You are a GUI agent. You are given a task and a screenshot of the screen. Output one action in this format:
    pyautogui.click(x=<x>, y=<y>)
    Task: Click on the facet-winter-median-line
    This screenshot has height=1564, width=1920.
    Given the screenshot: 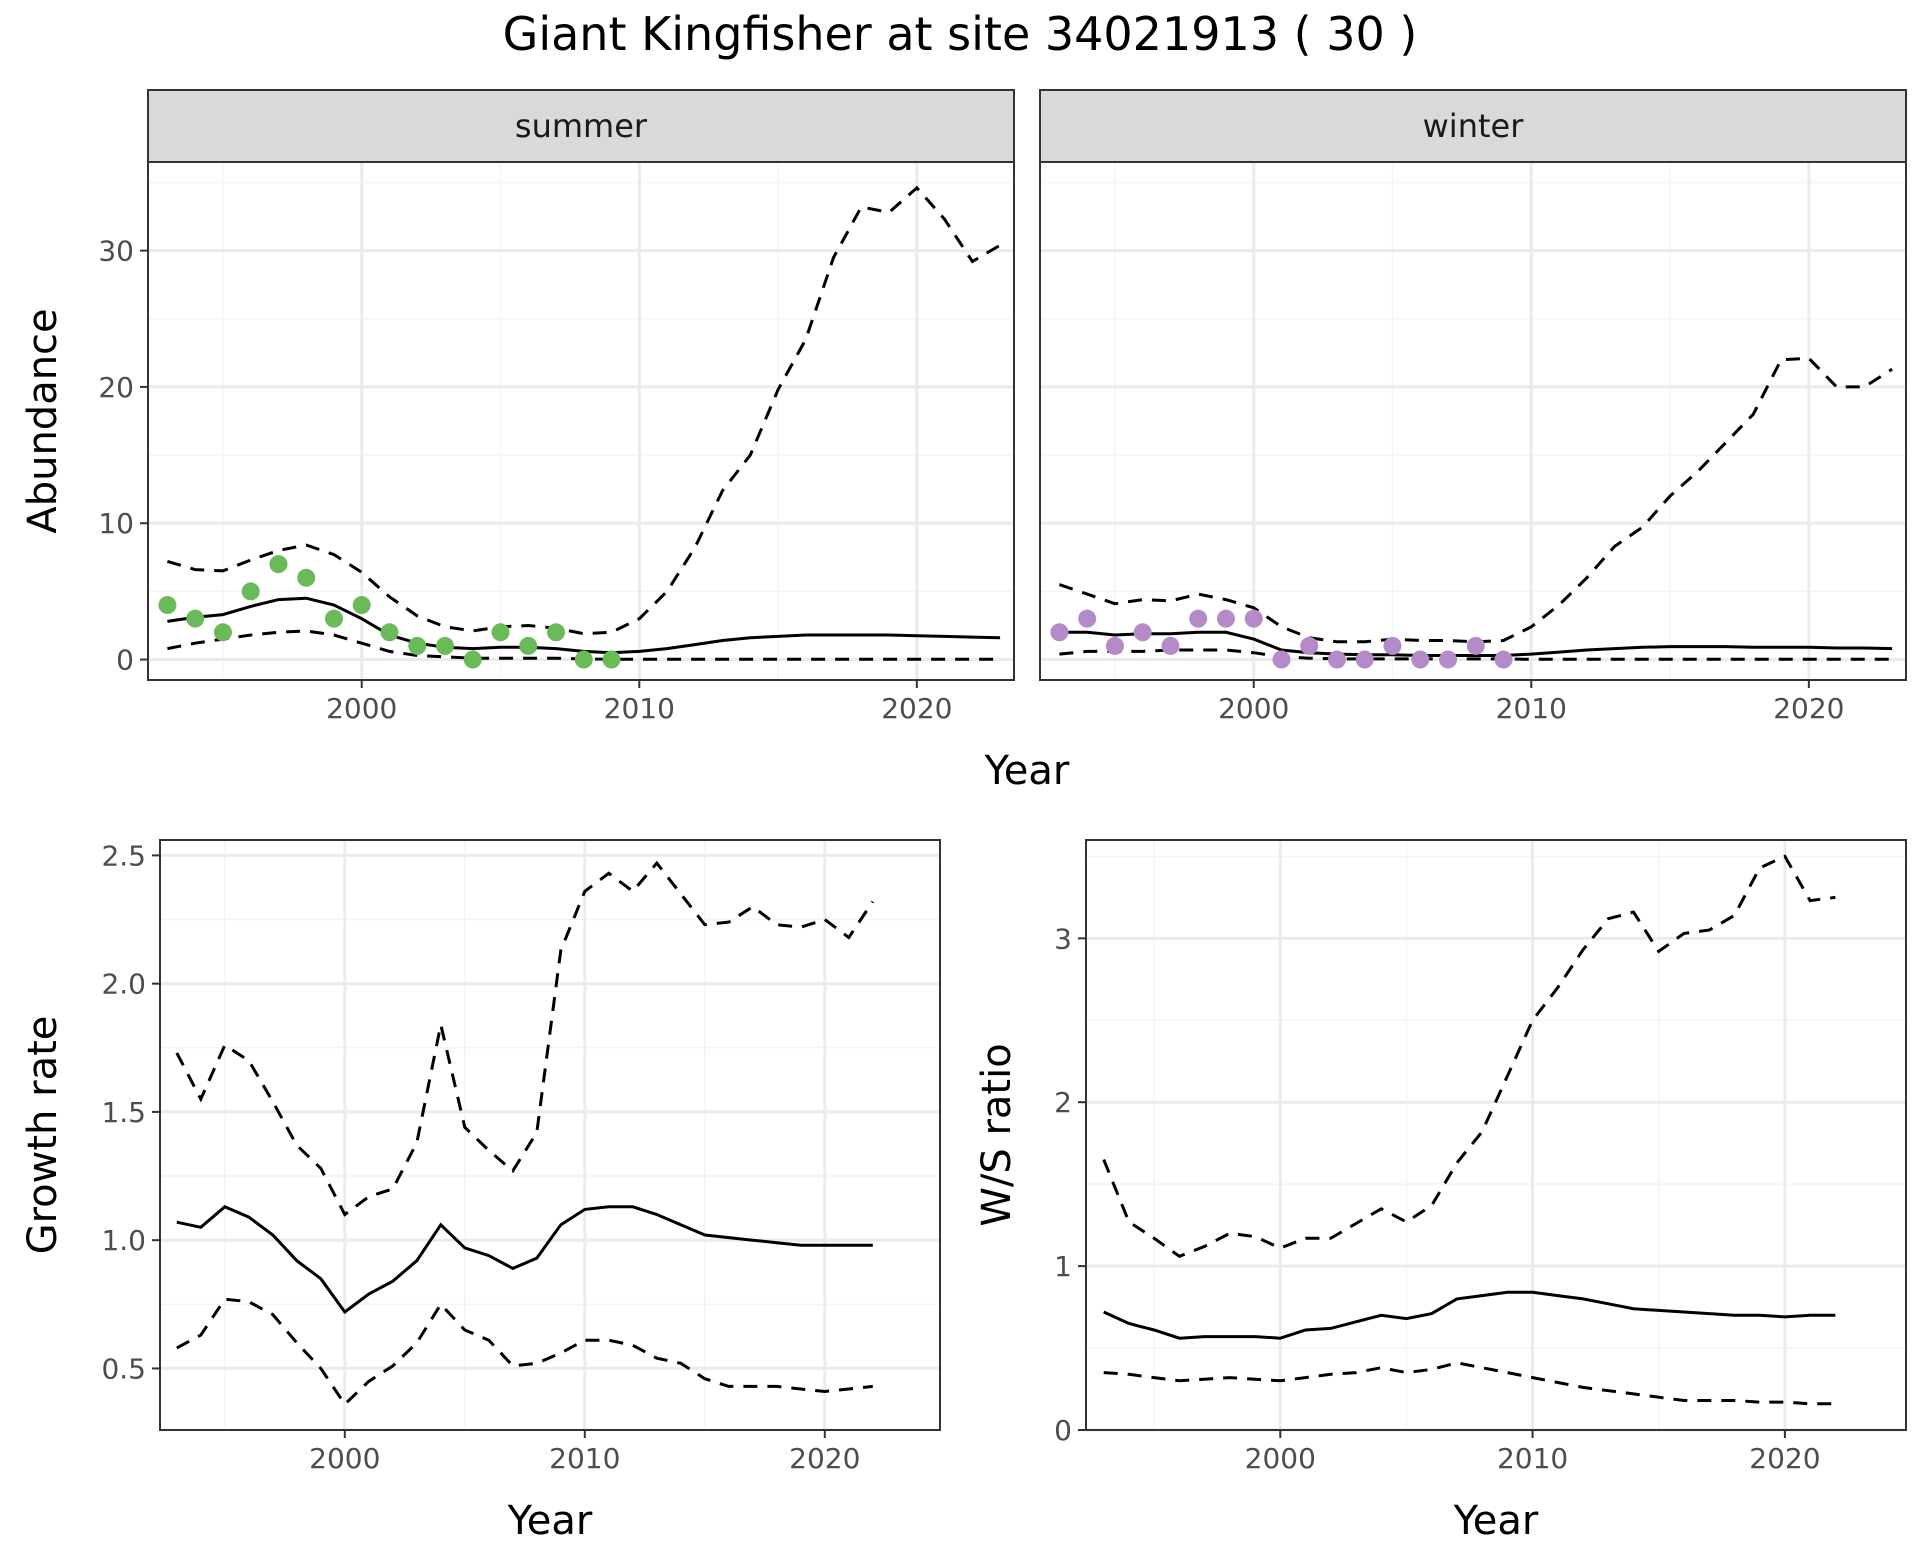 What is the action you would take?
    pyautogui.click(x=1476, y=643)
    